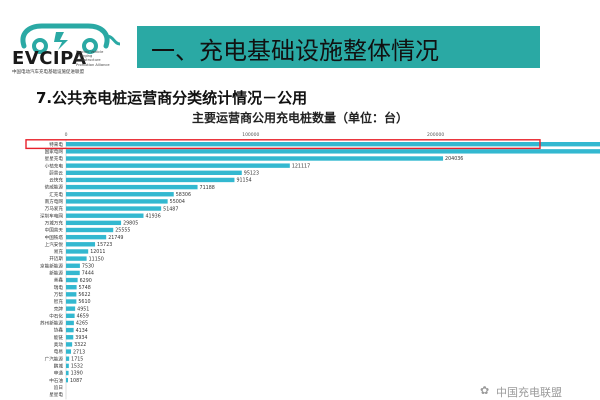 This screenshot has height=400, width=600. I want to click on category-label: 云快充, so click(56, 180).